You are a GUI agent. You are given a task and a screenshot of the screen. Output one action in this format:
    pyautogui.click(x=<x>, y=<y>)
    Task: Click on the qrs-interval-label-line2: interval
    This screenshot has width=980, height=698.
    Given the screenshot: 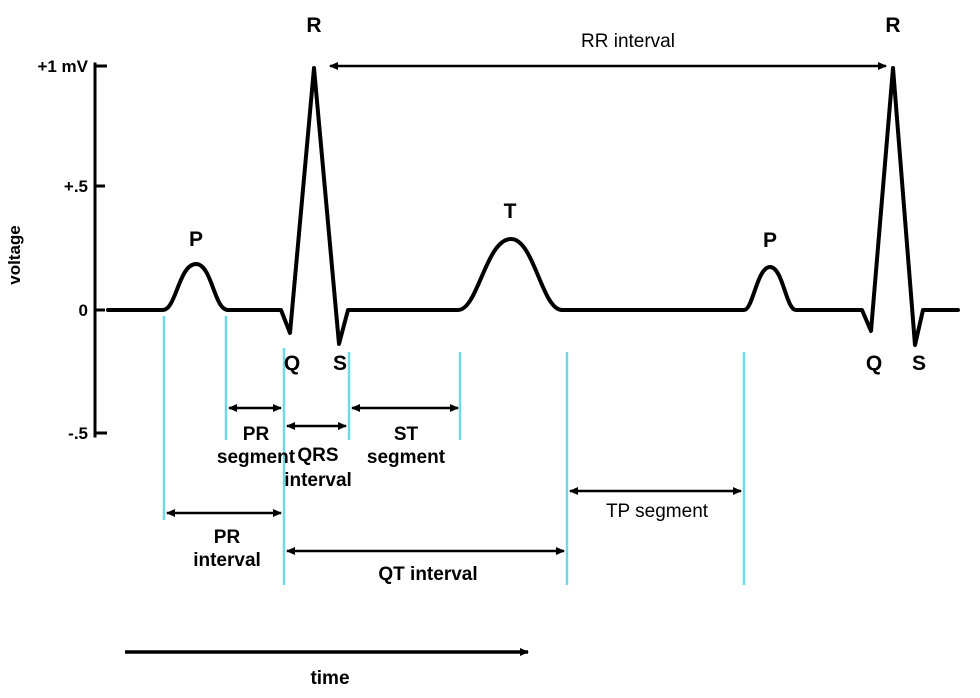 What is the action you would take?
    pyautogui.click(x=318, y=480)
    